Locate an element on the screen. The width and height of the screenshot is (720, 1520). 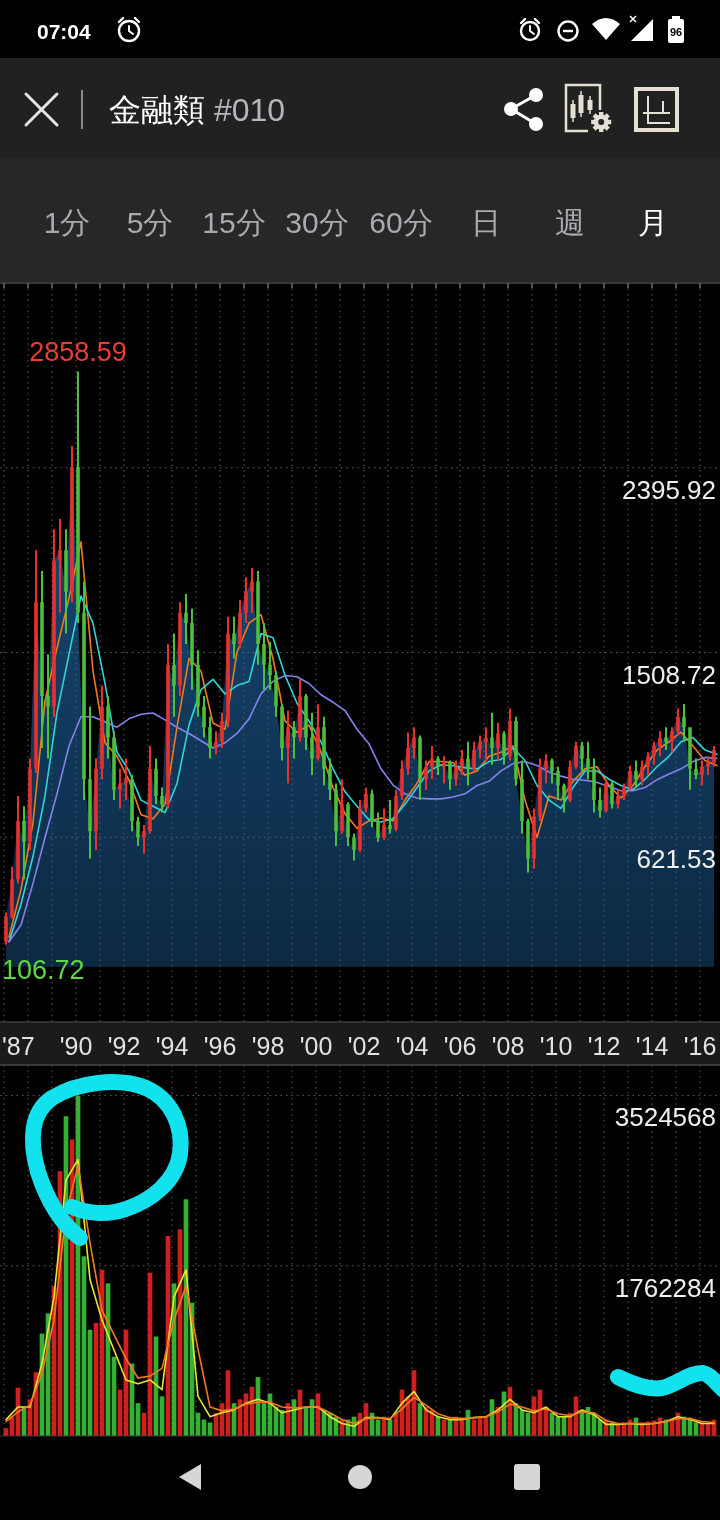
x-tick-label: '16 is located at coordinates (700, 1046).